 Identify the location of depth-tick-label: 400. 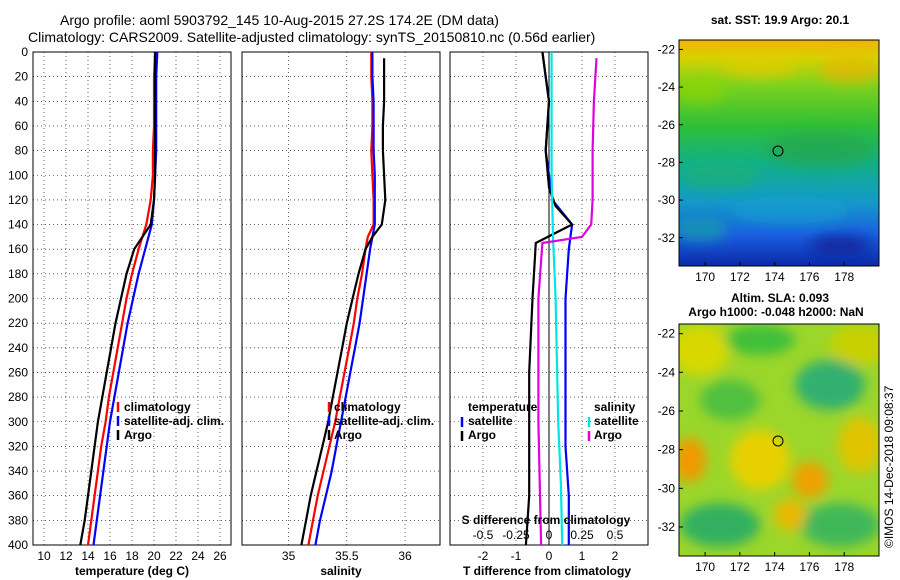
(18, 545).